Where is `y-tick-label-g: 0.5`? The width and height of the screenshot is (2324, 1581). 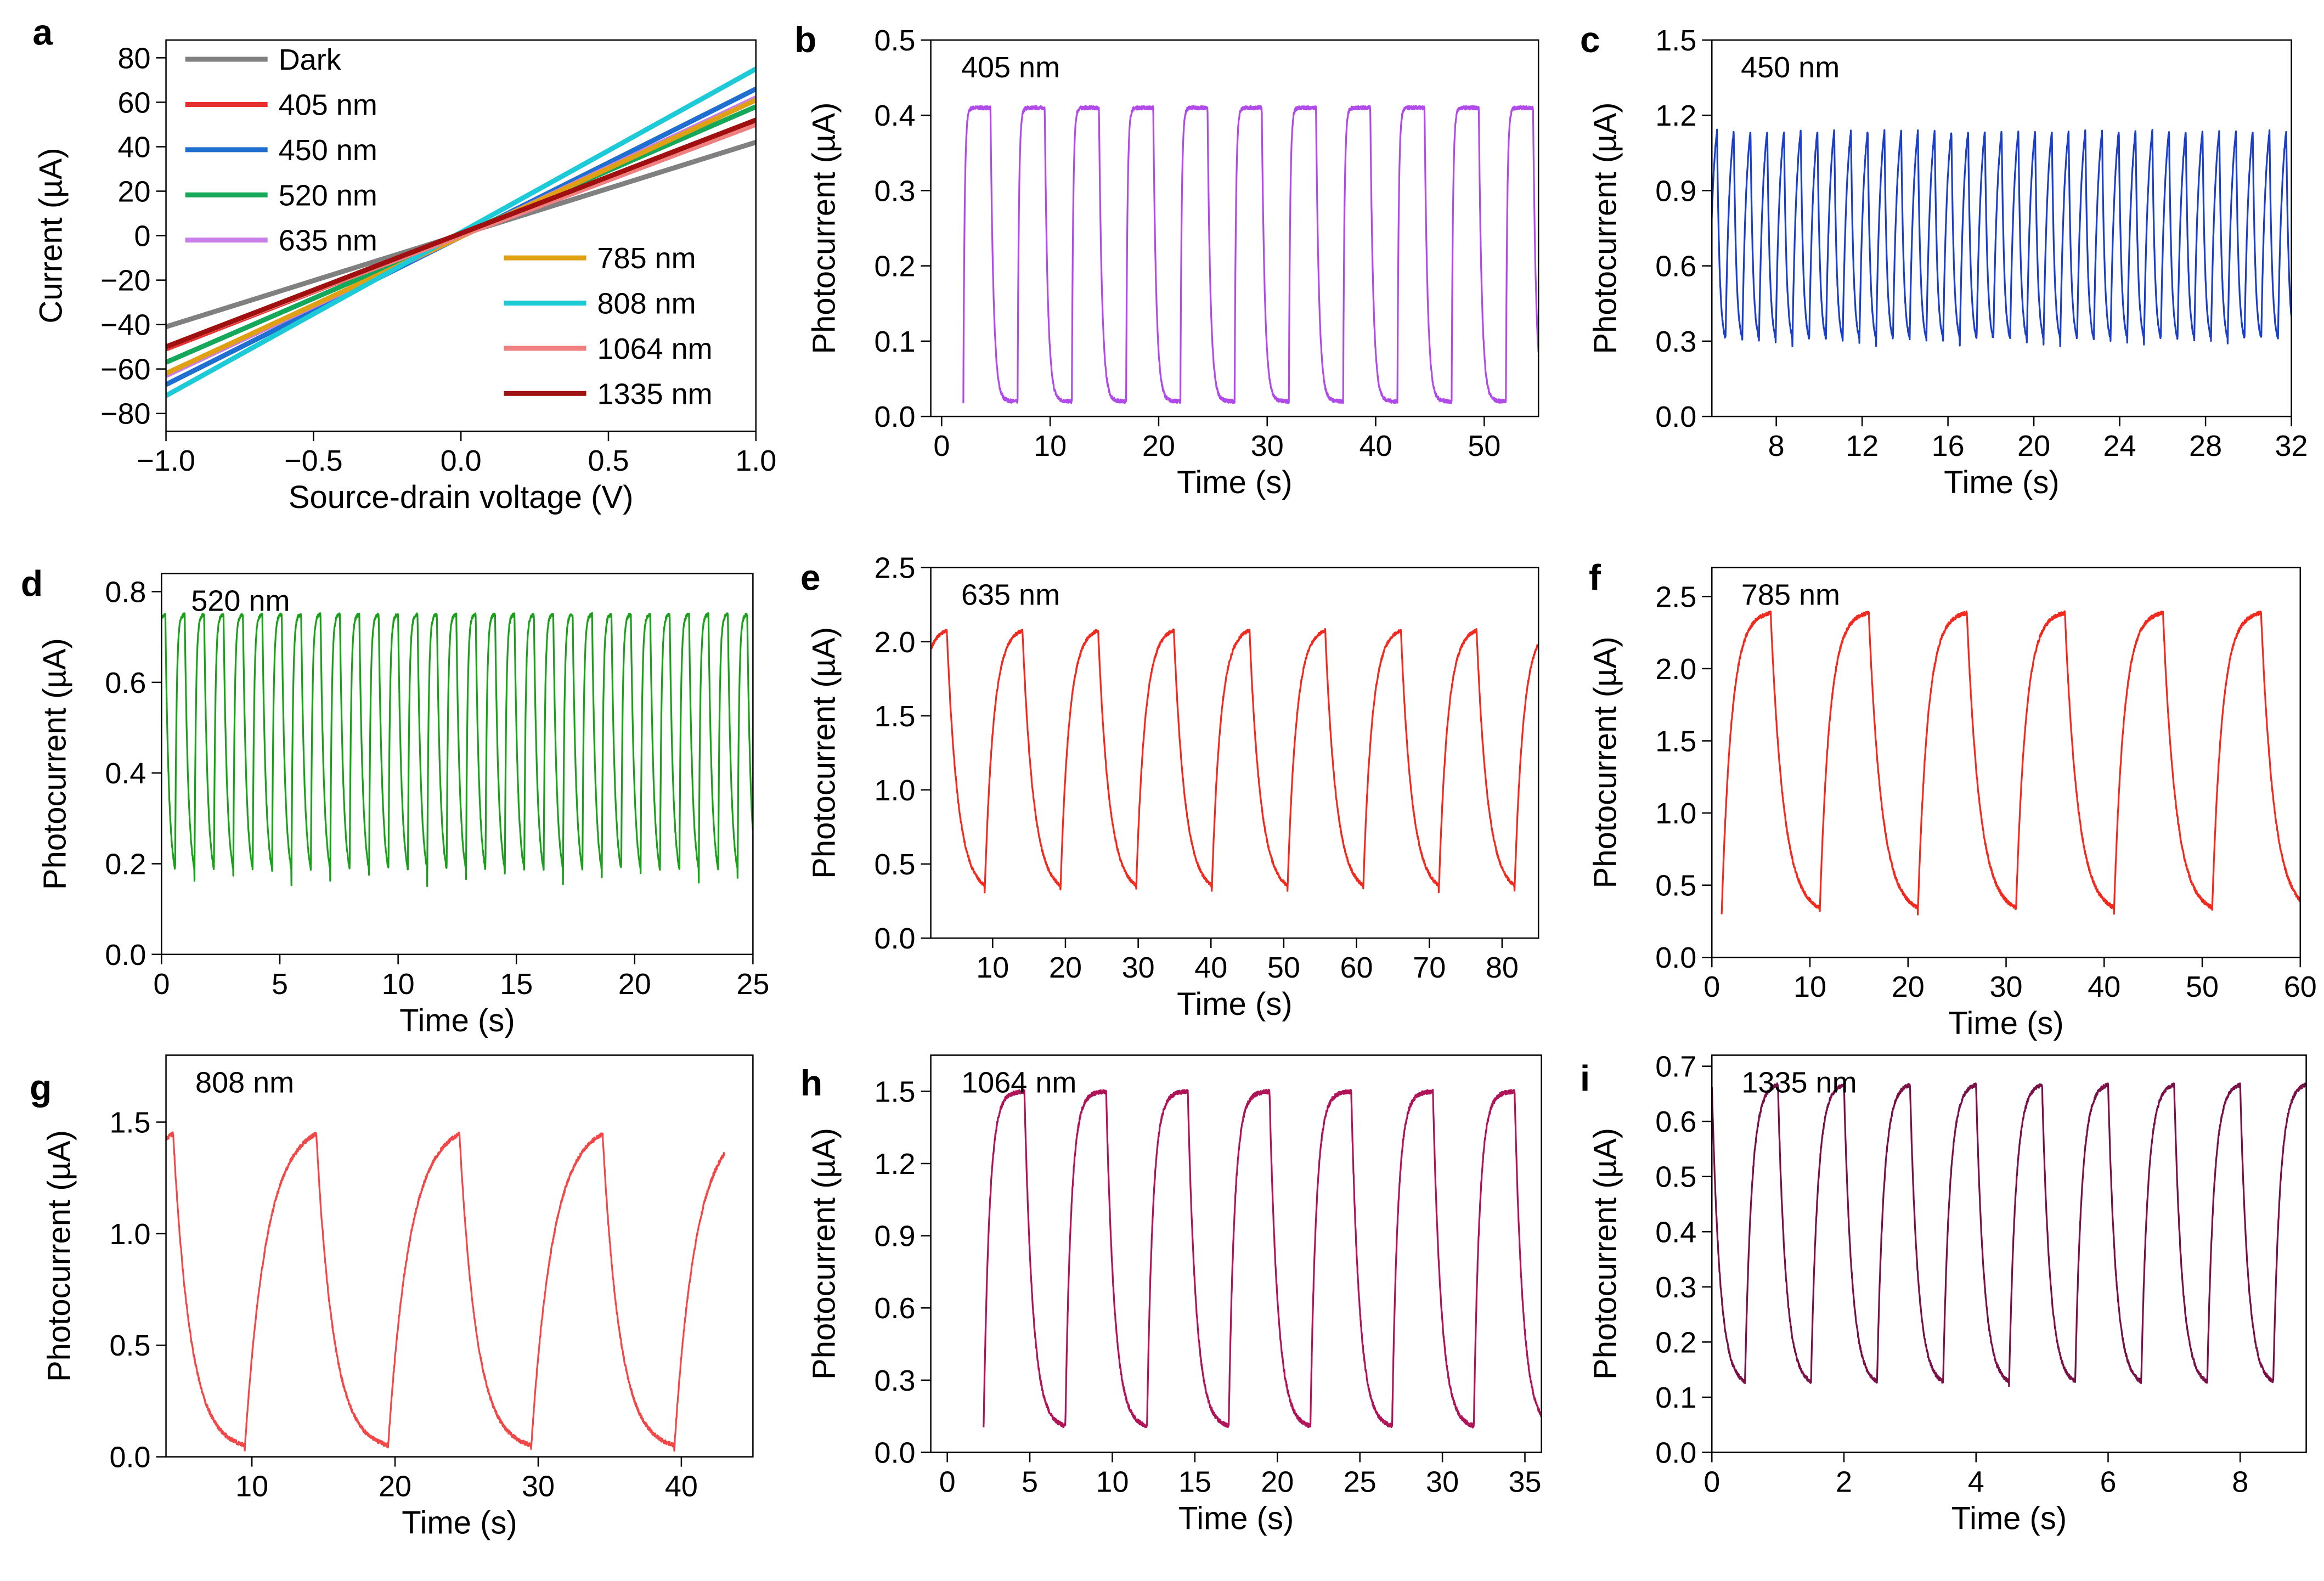 y-tick-label-g: 0.5 is located at coordinates (129, 1346).